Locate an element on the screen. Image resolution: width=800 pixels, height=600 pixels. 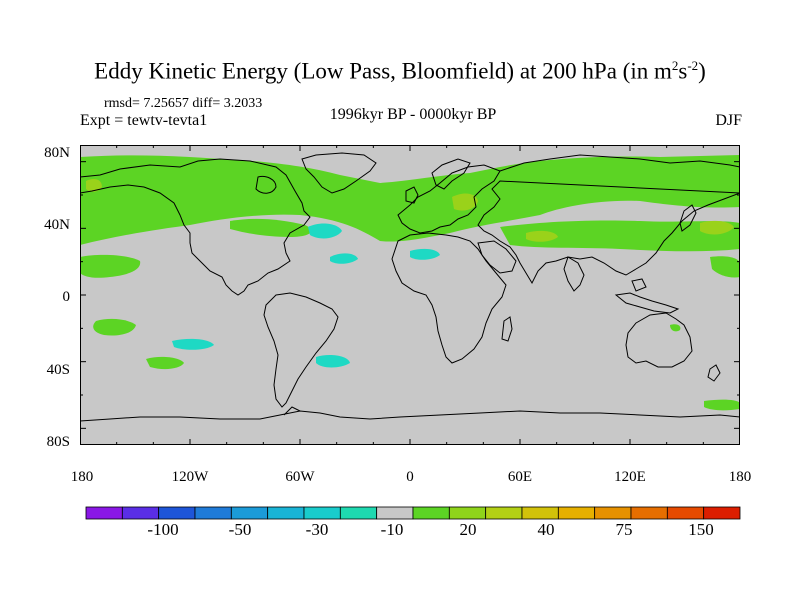
x-label-60e: 60E is located at coordinates (520, 477).